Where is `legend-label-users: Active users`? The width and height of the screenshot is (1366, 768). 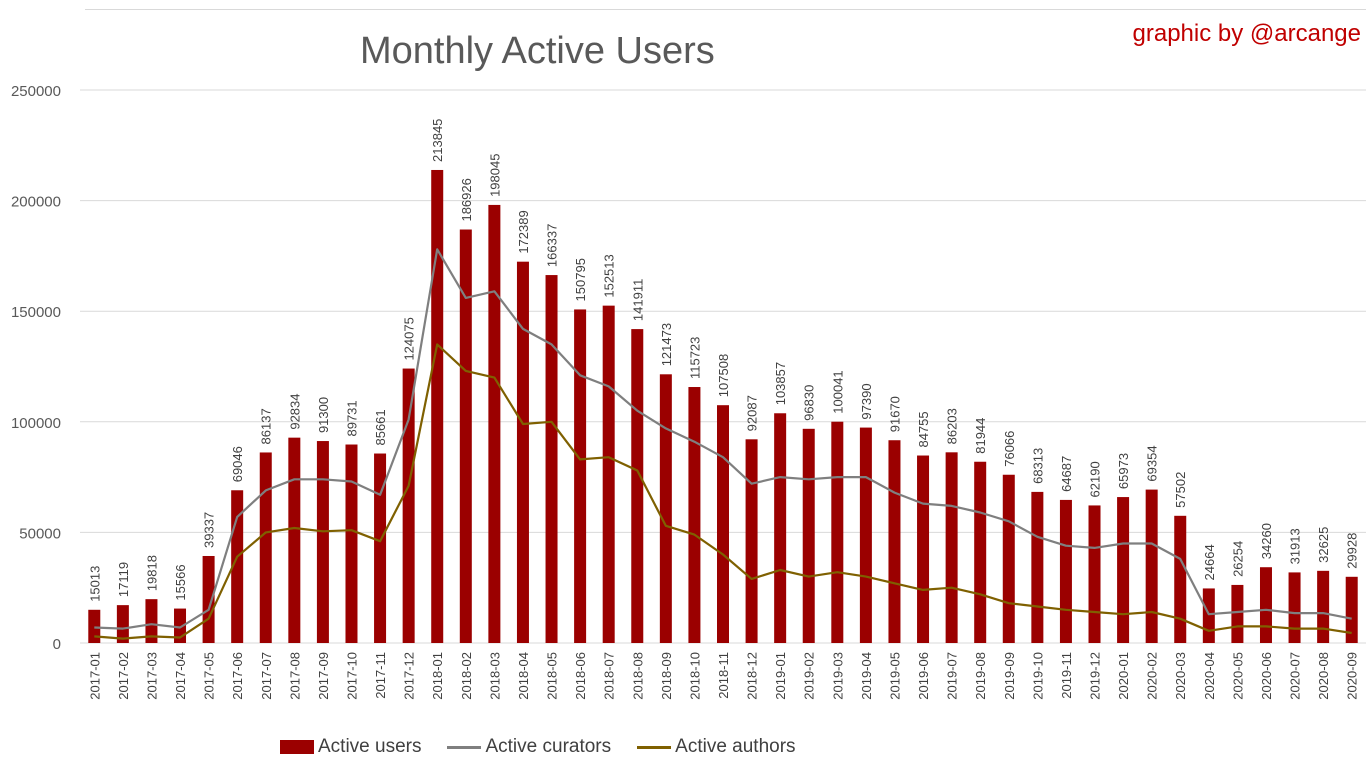
legend-label-users: Active users is located at coordinates (370, 746).